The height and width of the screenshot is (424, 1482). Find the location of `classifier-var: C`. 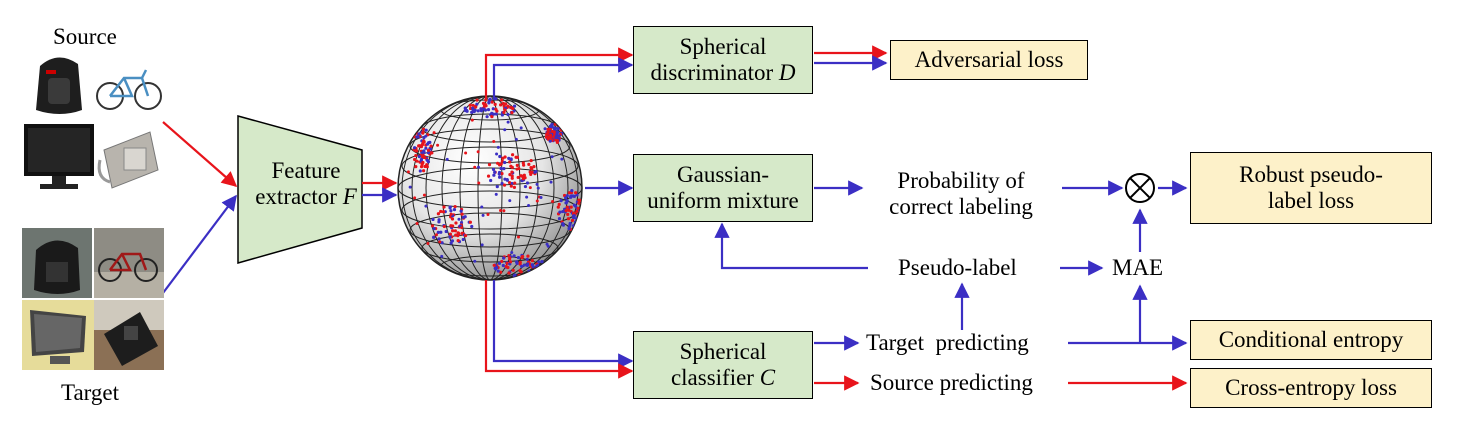

classifier-var: C is located at coordinates (767, 377).